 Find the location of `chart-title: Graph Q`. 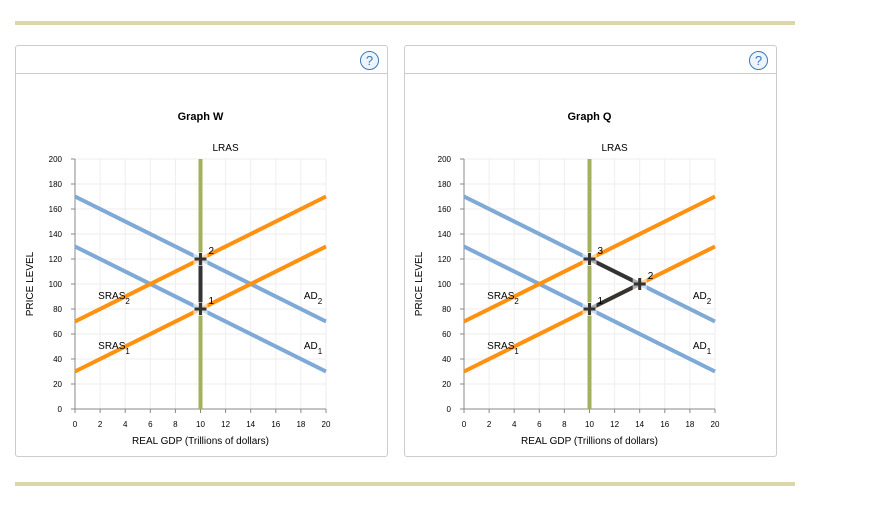

chart-title: Graph Q is located at coordinates (589, 117).